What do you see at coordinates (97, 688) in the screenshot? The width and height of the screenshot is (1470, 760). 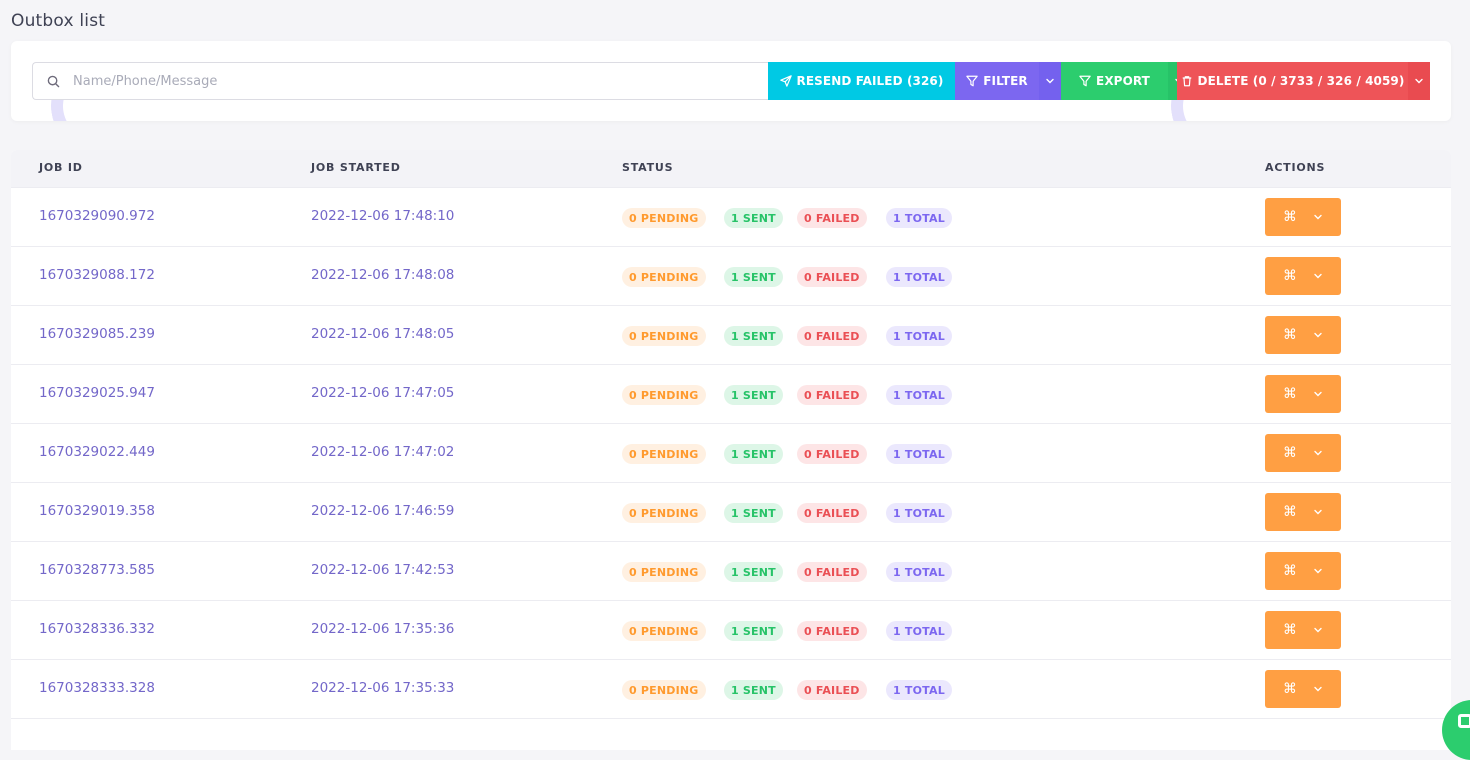 I see `job-id-link: 1670328333.328` at bounding box center [97, 688].